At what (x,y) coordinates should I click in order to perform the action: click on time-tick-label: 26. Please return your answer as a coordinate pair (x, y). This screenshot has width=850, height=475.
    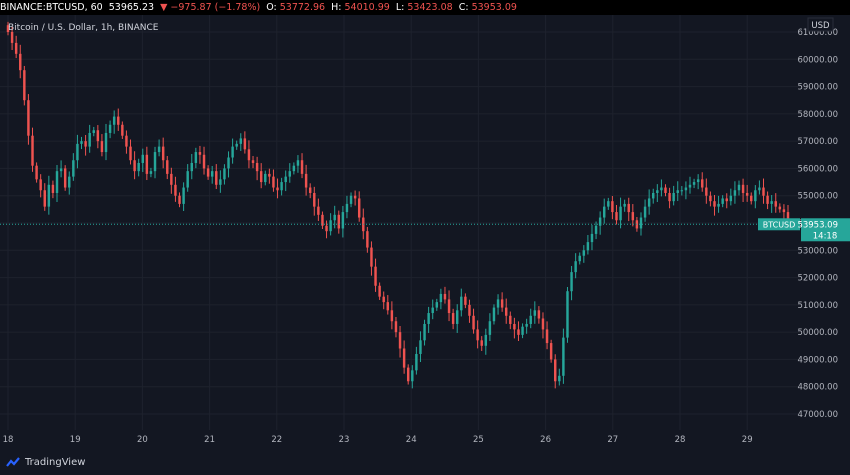
    Looking at the image, I should click on (545, 440).